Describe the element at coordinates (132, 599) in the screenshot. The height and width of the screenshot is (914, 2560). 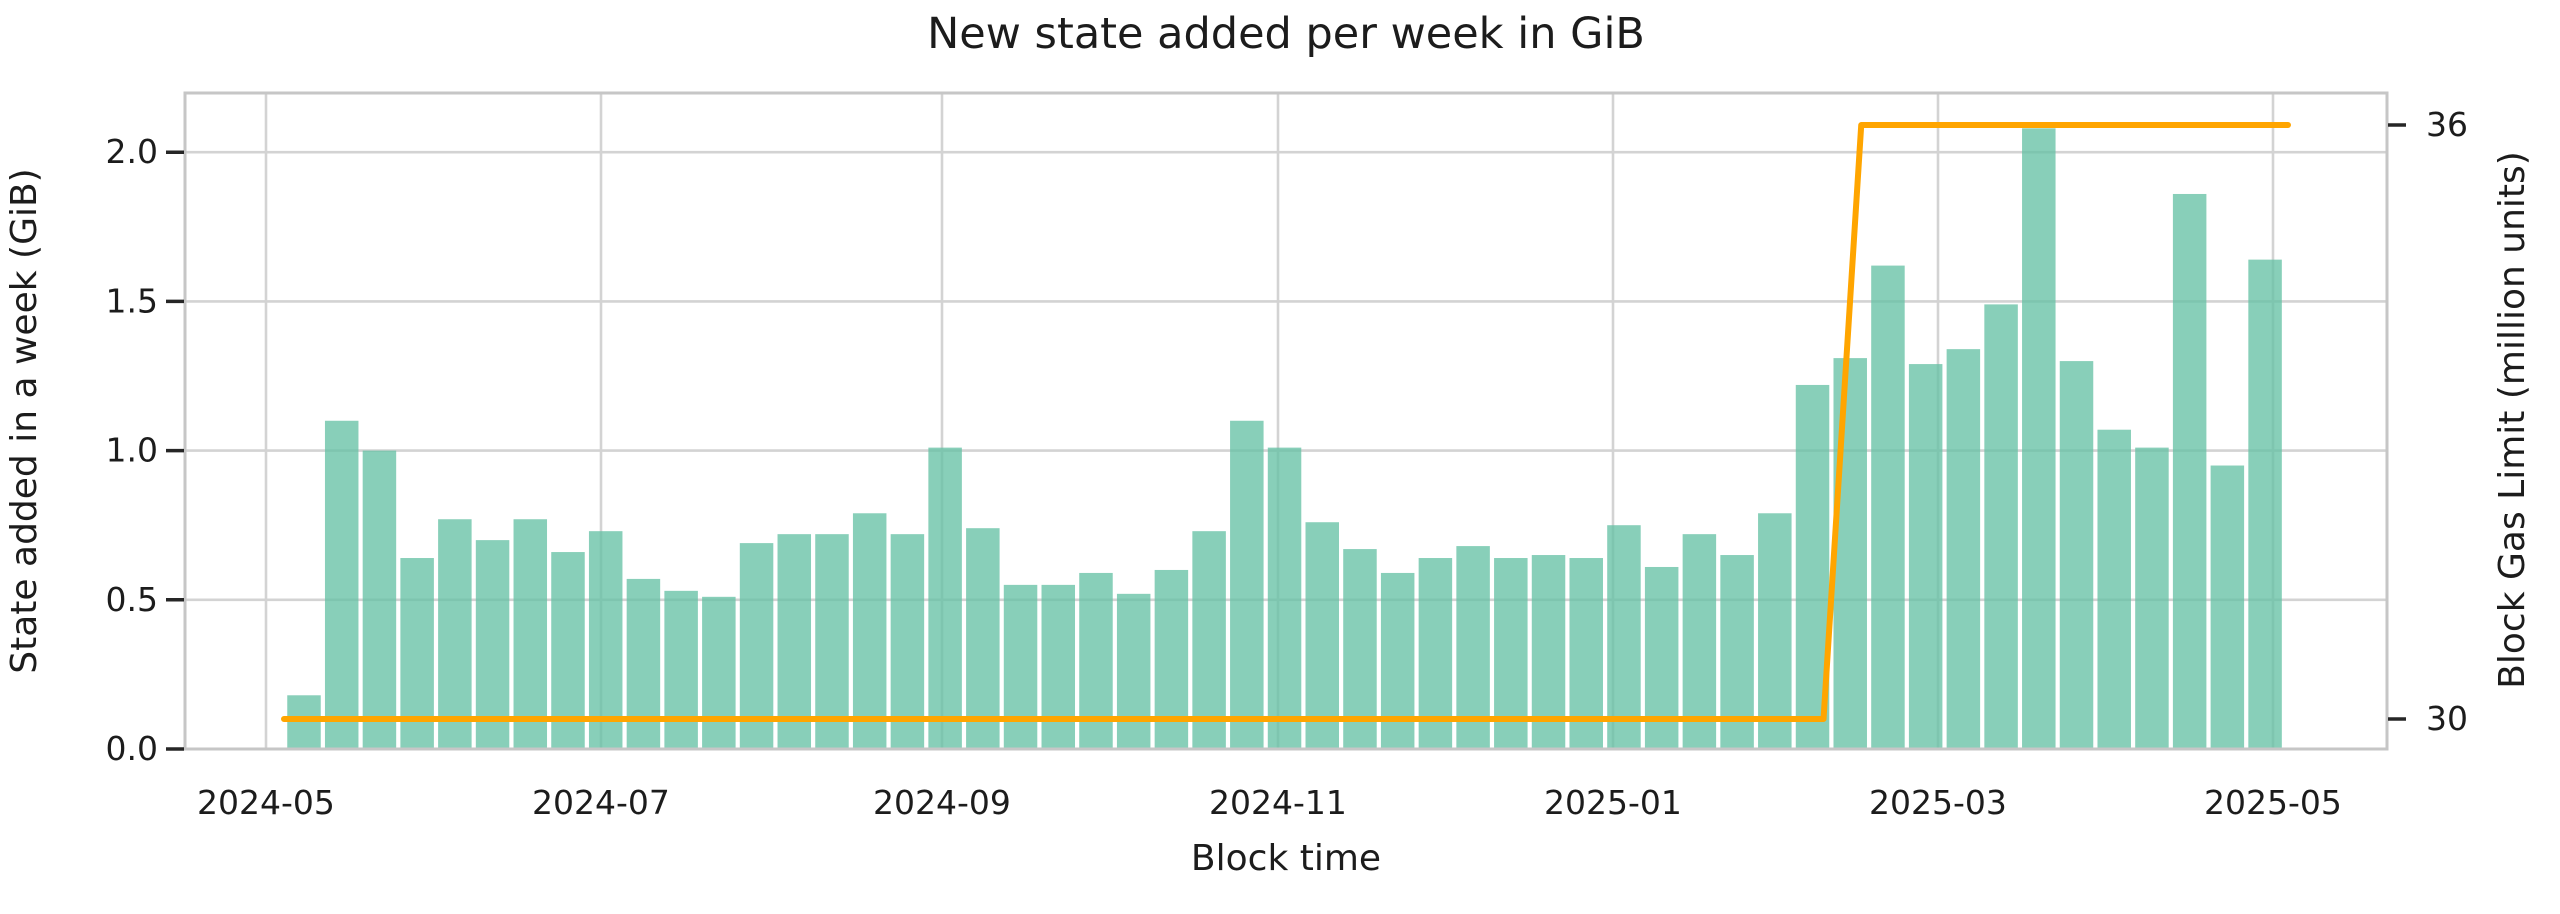
I see `y-tick-label-left: 0.5` at that location.